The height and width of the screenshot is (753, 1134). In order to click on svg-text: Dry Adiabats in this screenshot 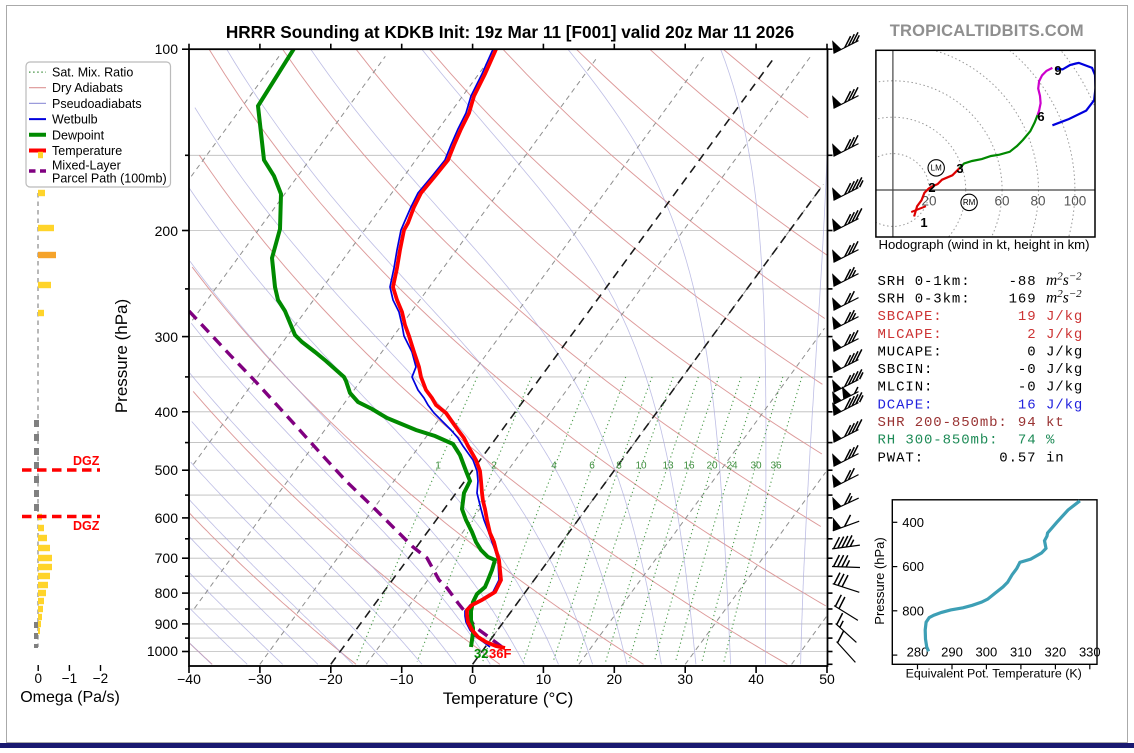, I will do `click(87, 88)`.